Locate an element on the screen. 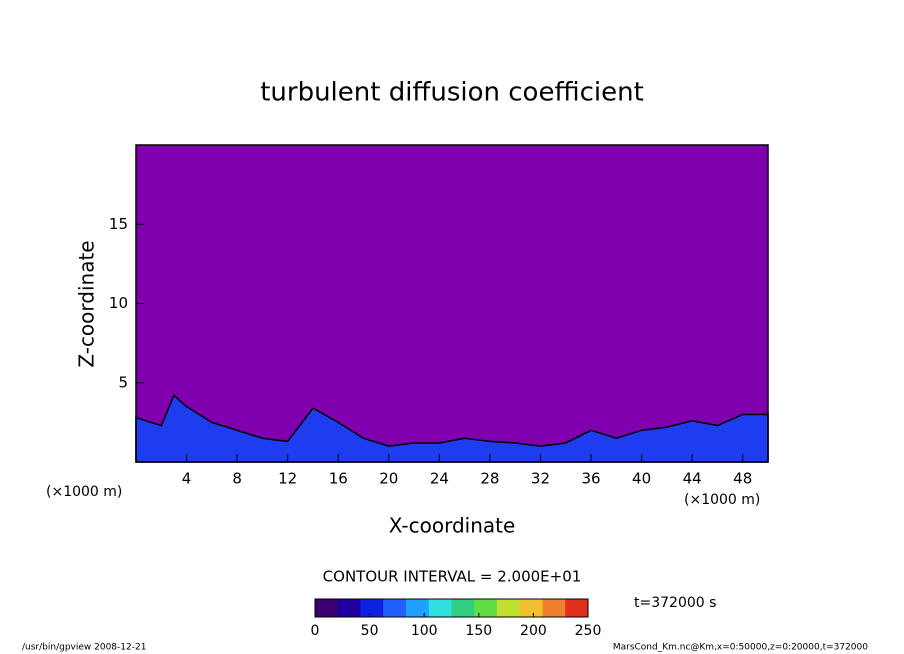  y-tick-label: 15 is located at coordinates (118, 224).